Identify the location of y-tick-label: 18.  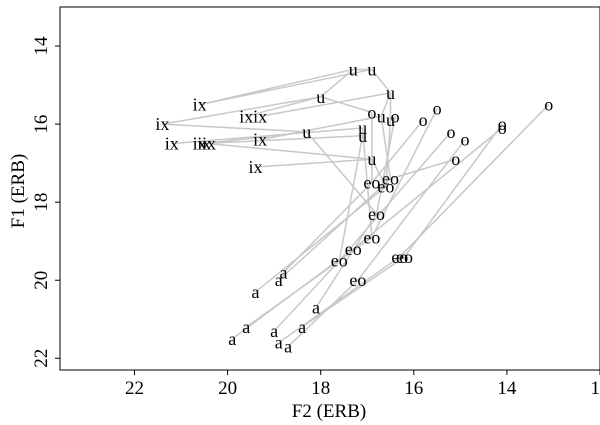
(41, 202).